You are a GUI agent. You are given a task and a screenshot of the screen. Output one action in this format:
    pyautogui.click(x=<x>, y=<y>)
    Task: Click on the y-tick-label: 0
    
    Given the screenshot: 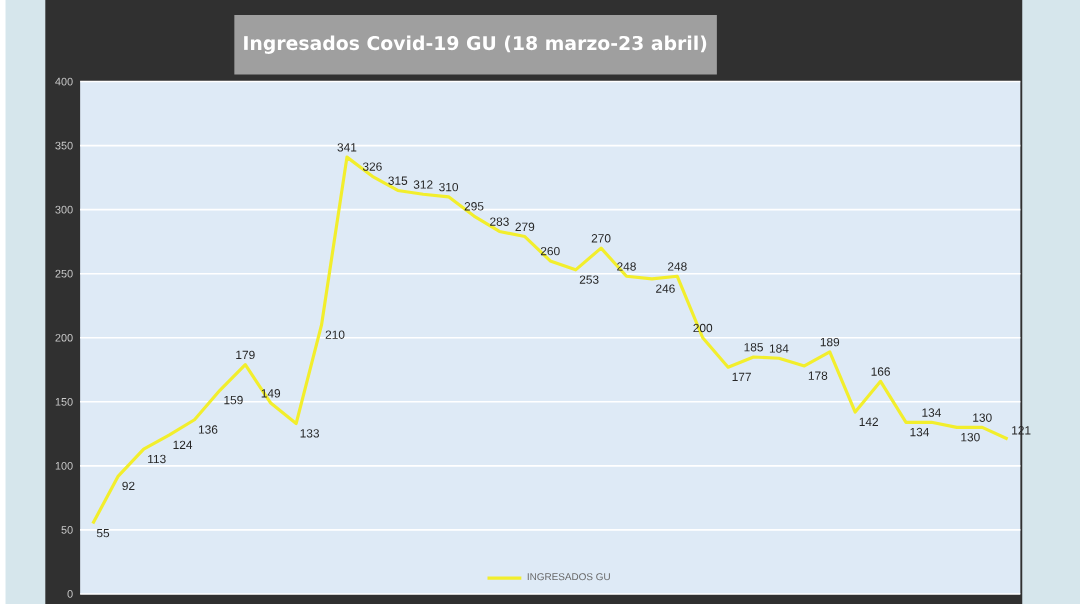 What is the action you would take?
    pyautogui.click(x=70, y=593)
    